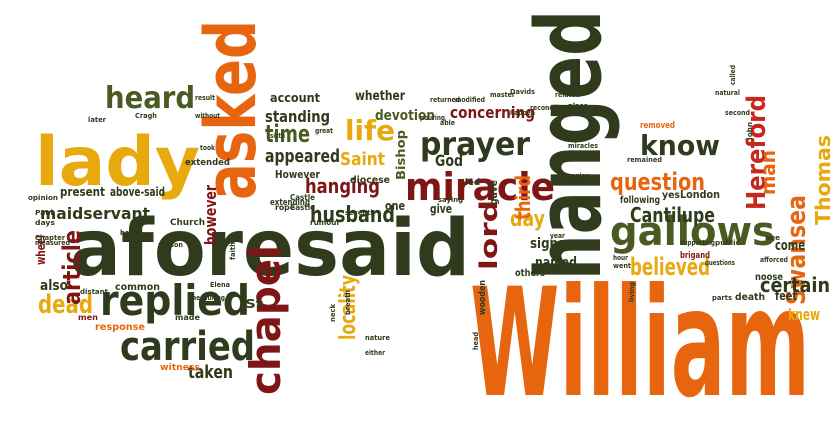 This screenshot has width=836, height=434. Describe the element at coordinates (325, 222) in the screenshot. I see `cloud-word-rumour: rumour` at that location.